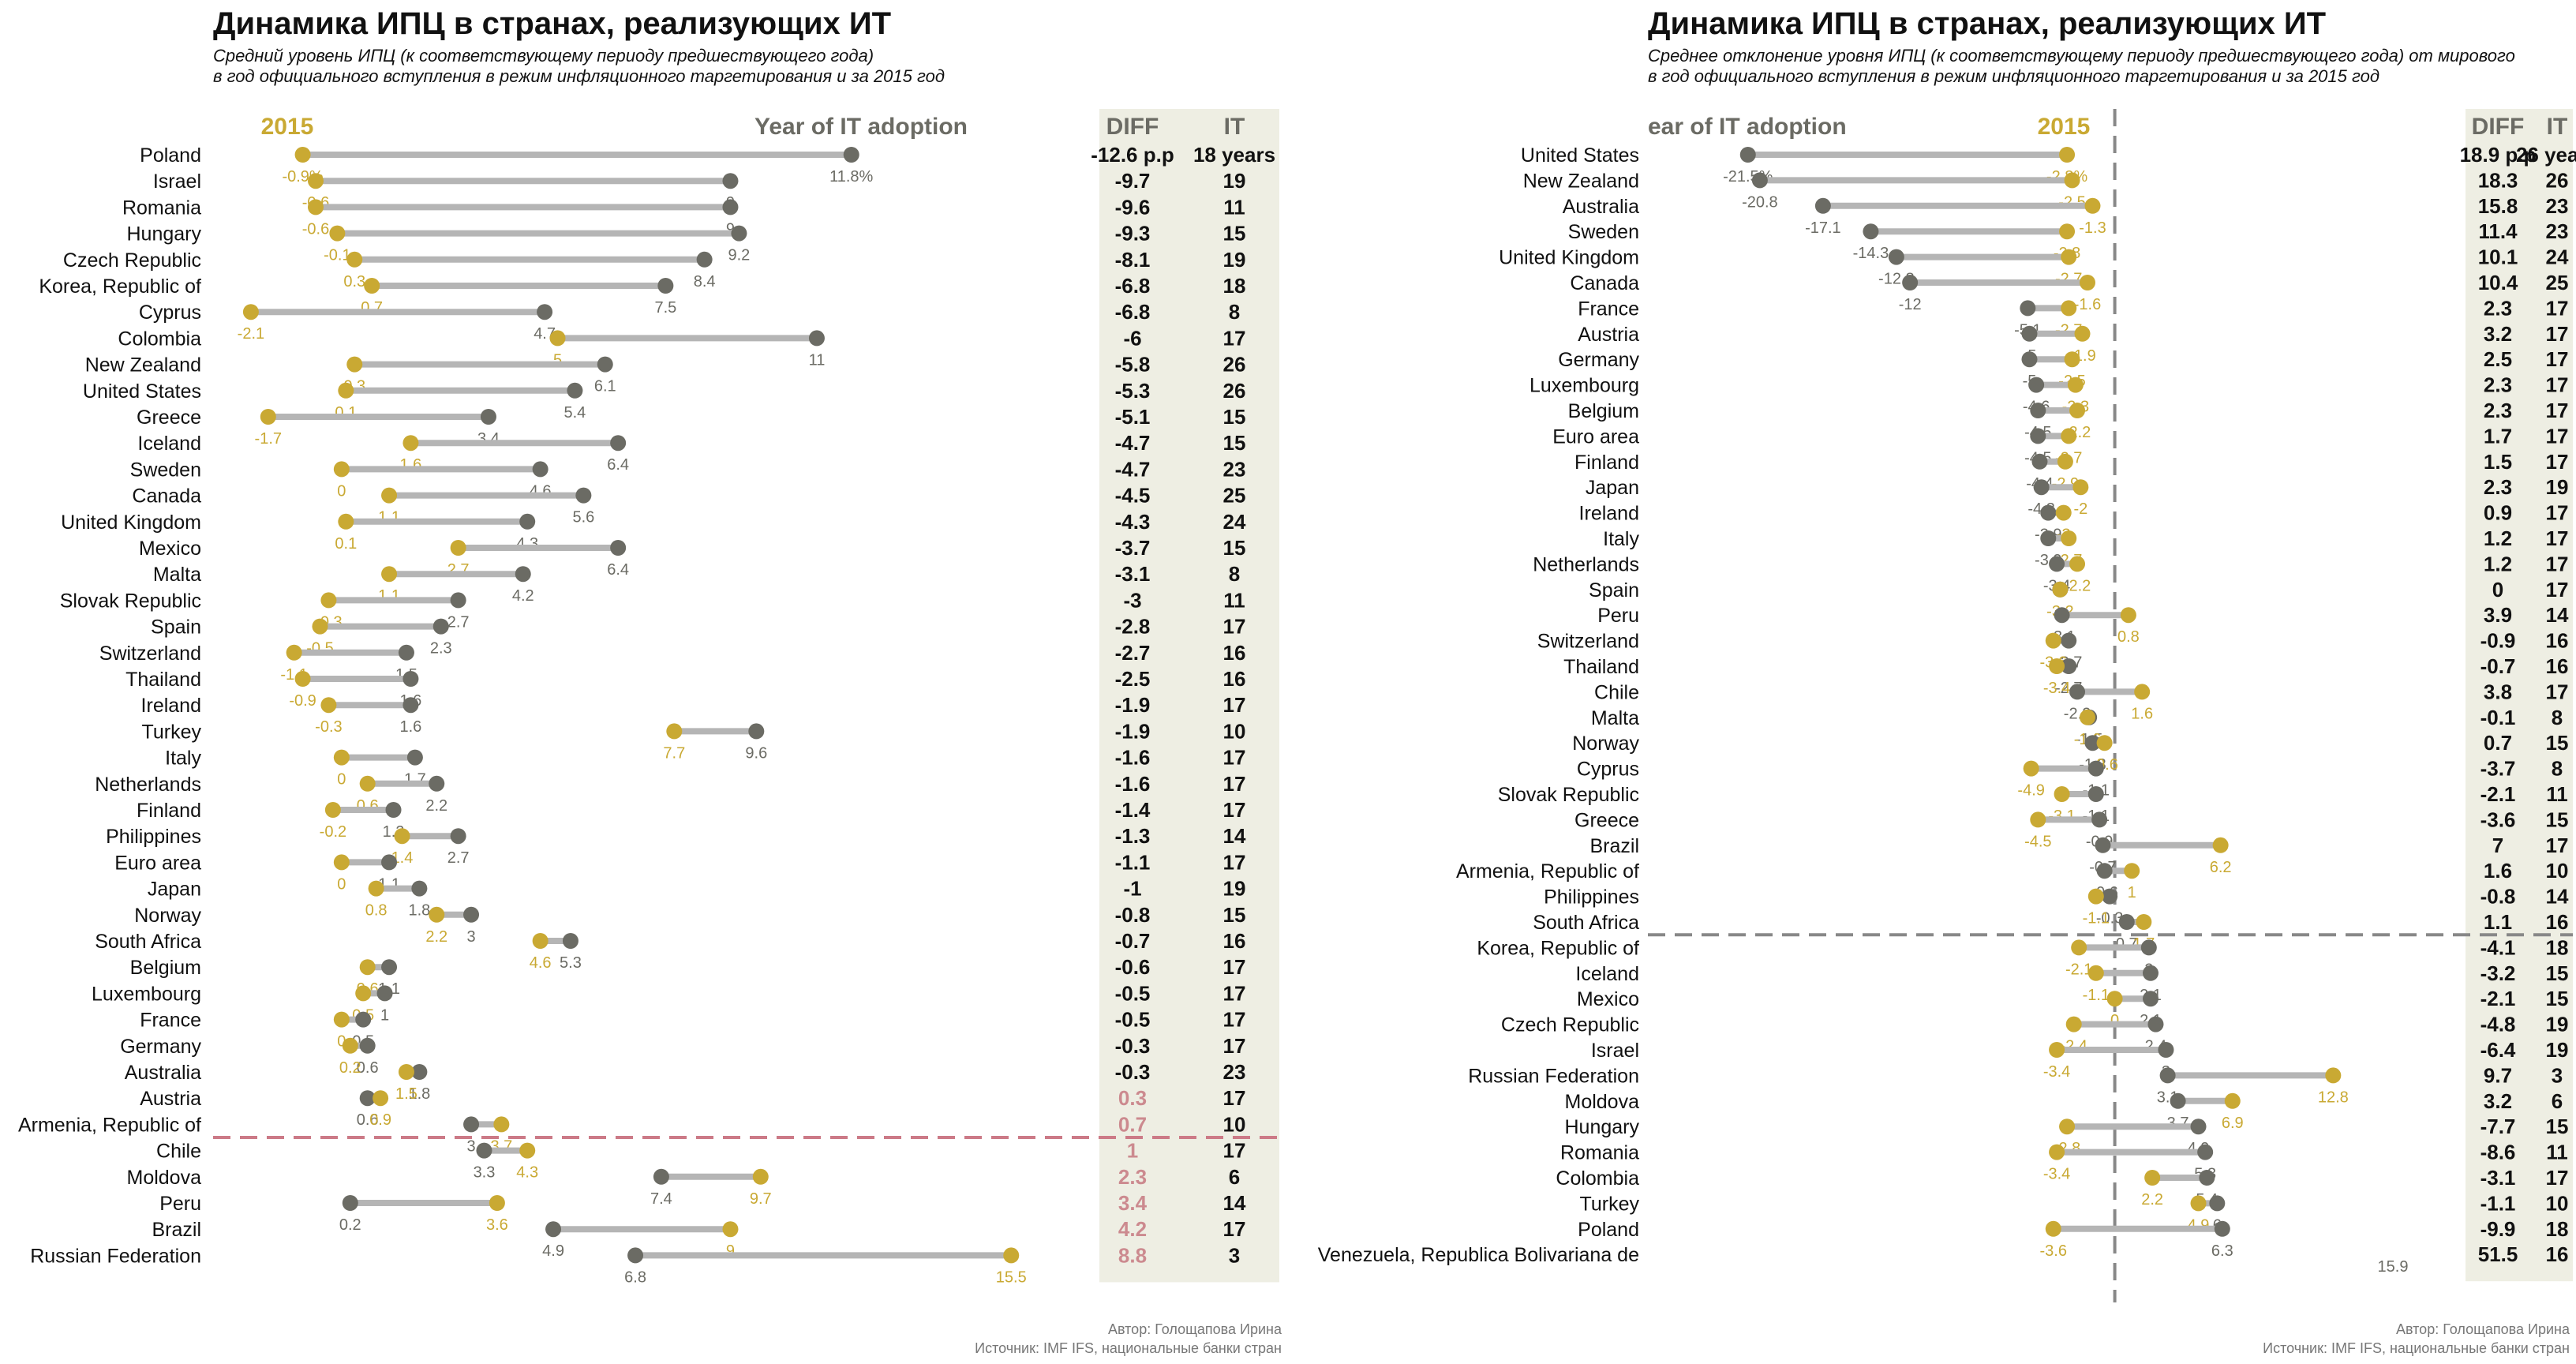  I want to click on diff-value: -0.6, so click(1133, 967).